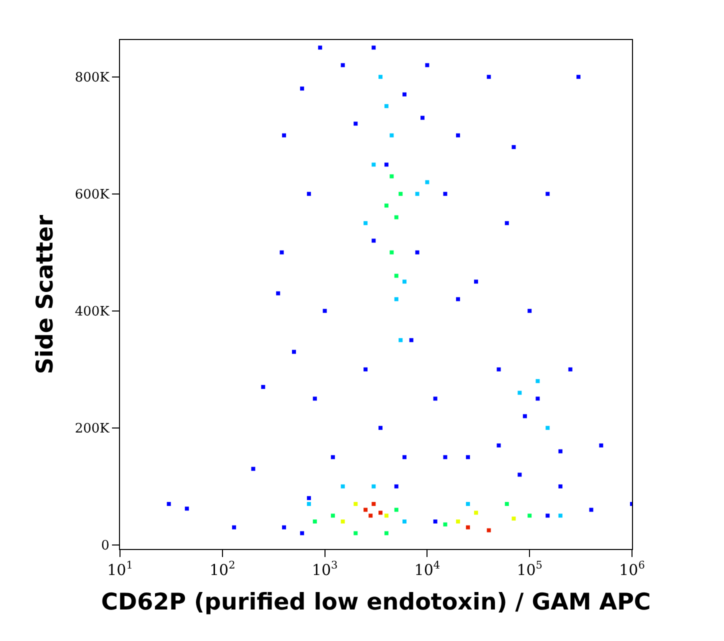 This screenshot has width=724, height=641. I want to click on y-tick-label: 0, so click(105, 546).